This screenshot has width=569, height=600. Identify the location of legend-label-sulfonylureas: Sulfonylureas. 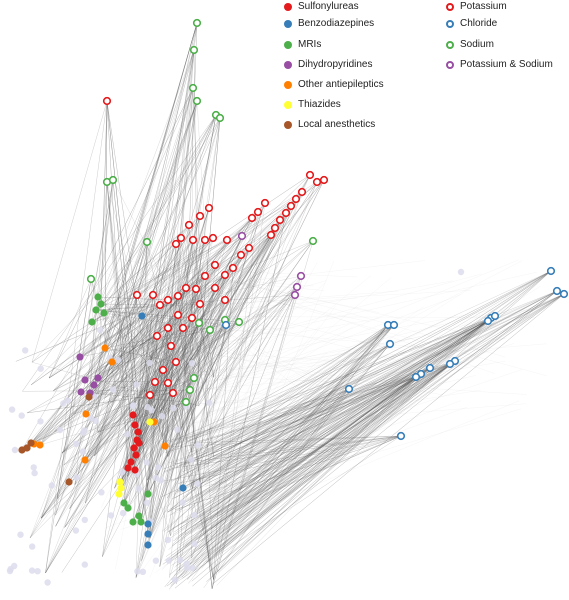
(328, 6).